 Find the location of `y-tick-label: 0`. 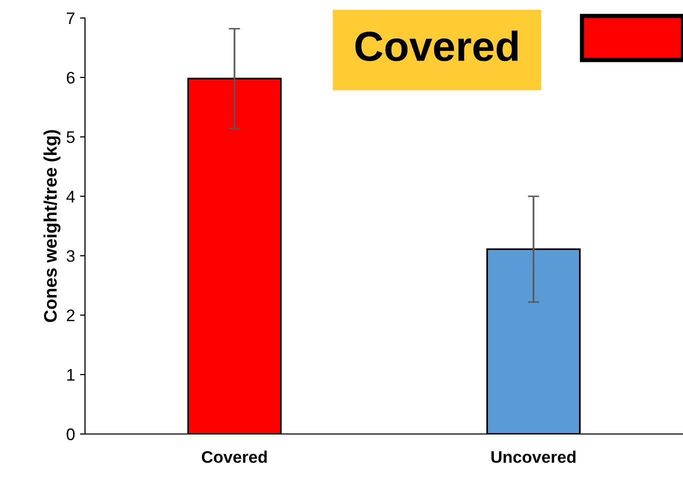

y-tick-label: 0 is located at coordinates (70, 434).